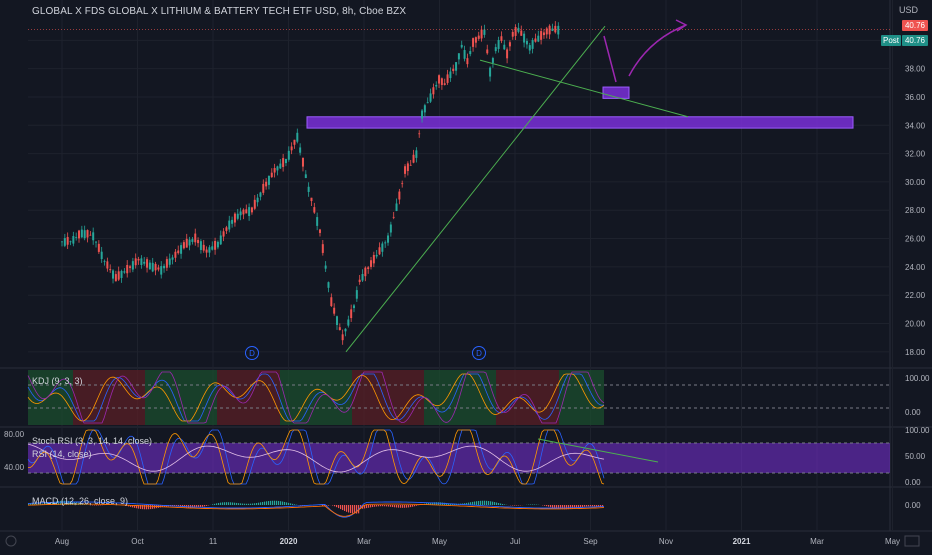 Image resolution: width=932 pixels, height=555 pixels. I want to click on post-label: Post, so click(891, 40).